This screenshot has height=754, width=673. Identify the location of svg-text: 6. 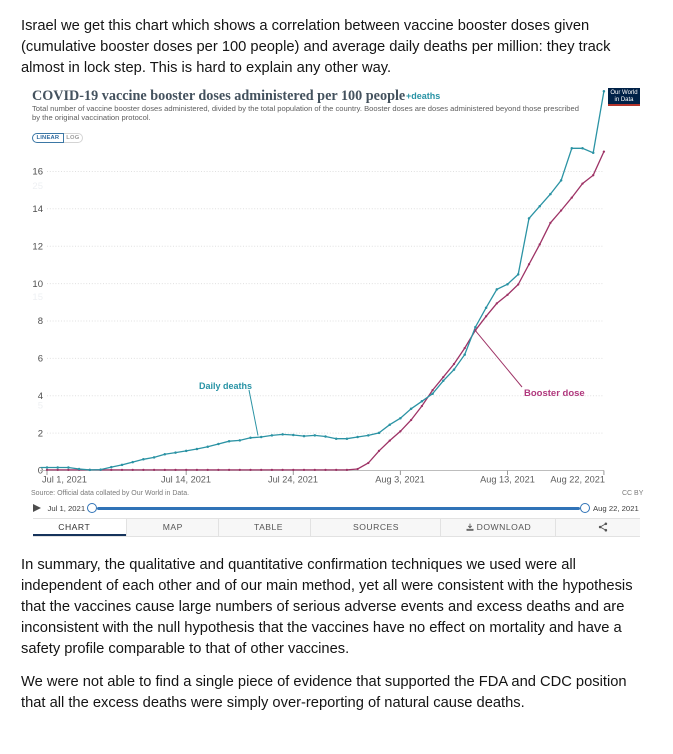
(40, 359).